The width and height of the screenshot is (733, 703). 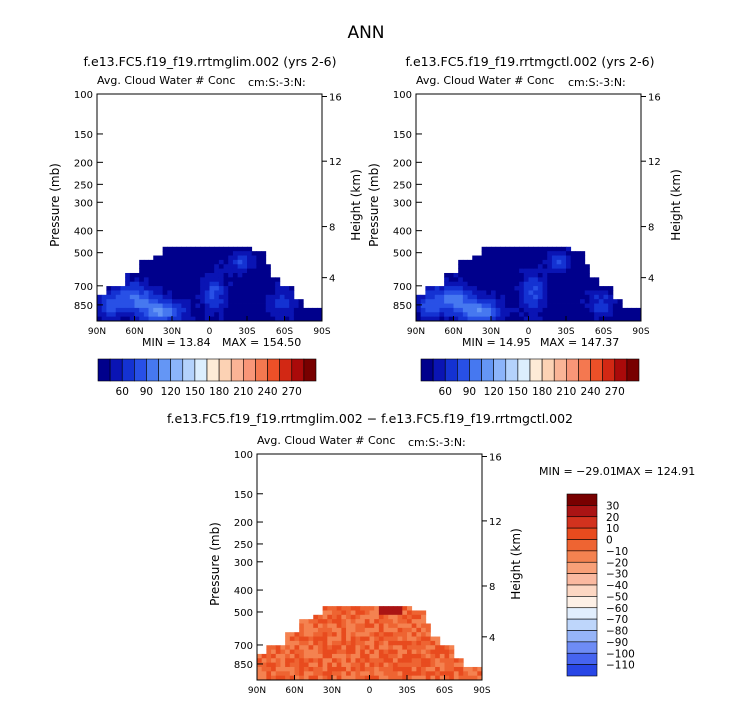 What do you see at coordinates (485, 80) in the screenshot?
I see `panel-2-subtitle: Avg. Cloud Water # Conc` at bounding box center [485, 80].